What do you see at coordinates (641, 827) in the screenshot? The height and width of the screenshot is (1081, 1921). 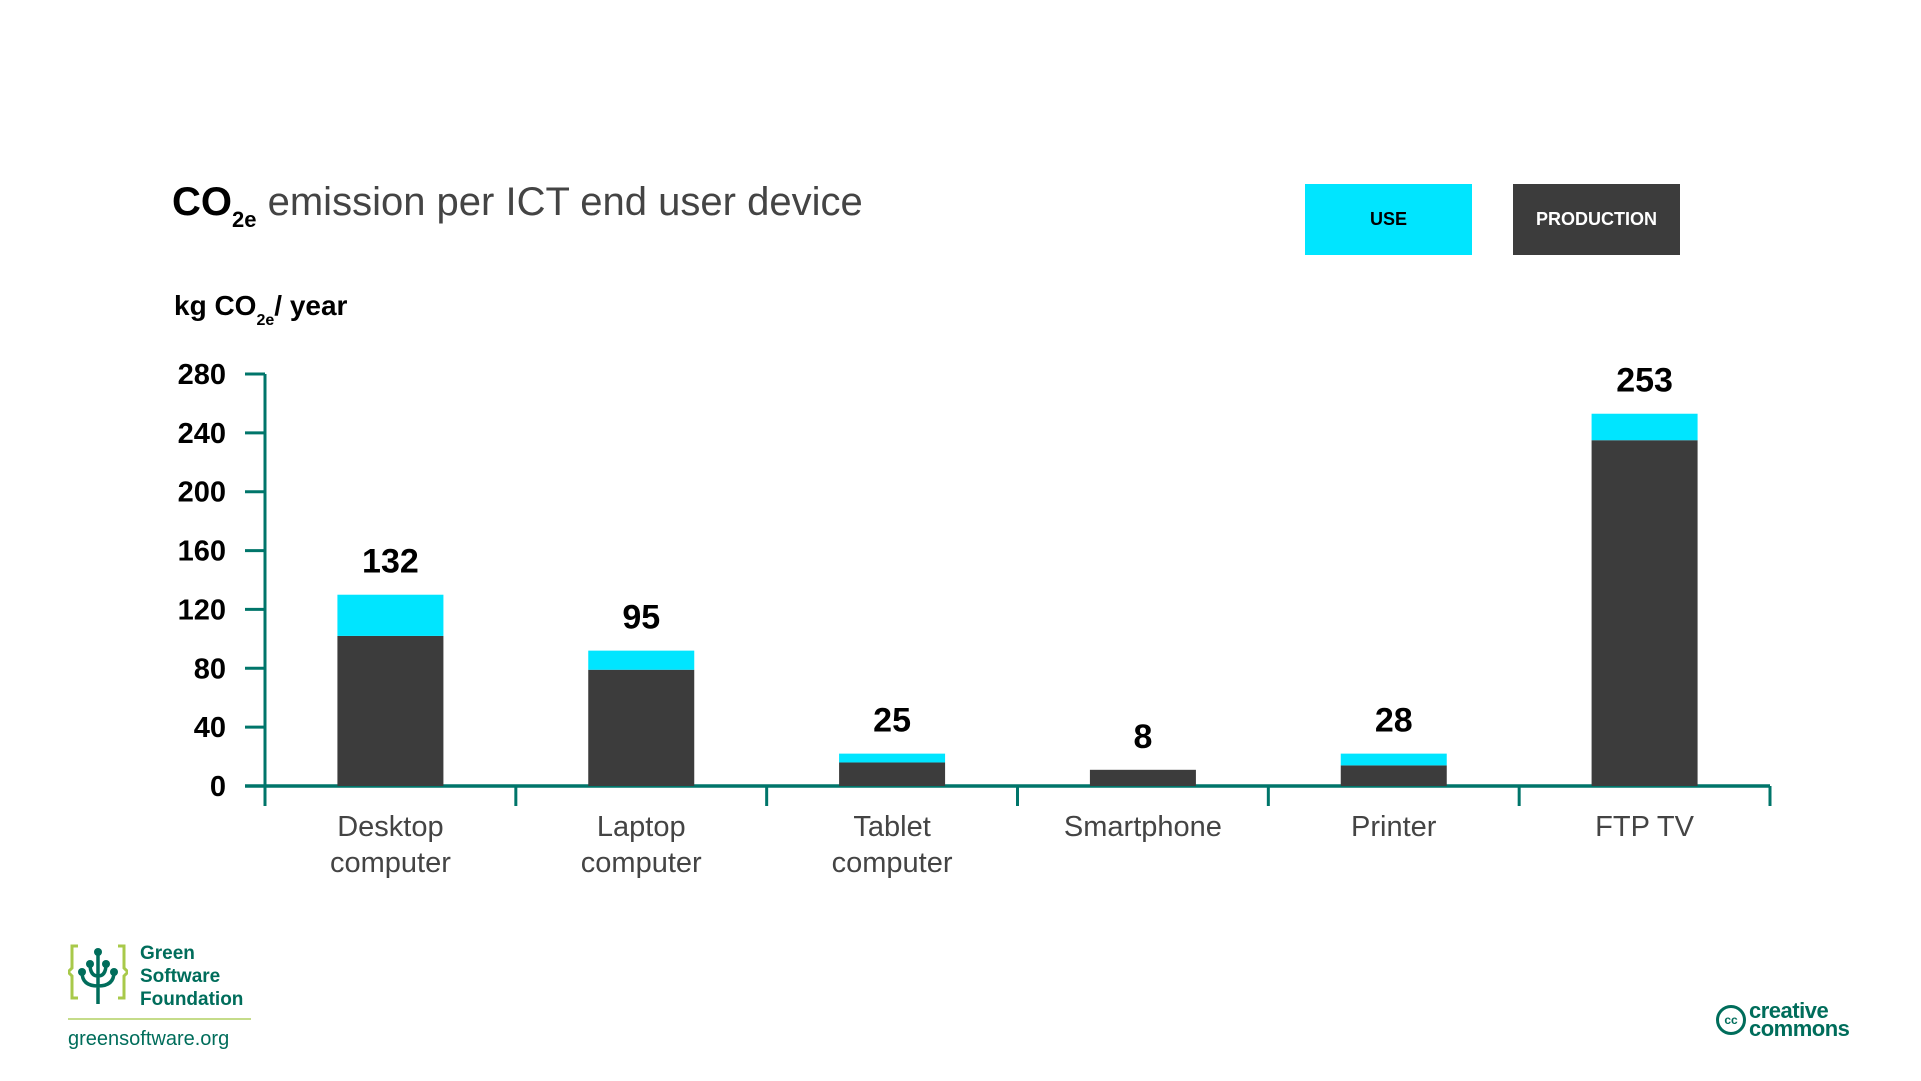 I see `x-category-label: Laptop` at bounding box center [641, 827].